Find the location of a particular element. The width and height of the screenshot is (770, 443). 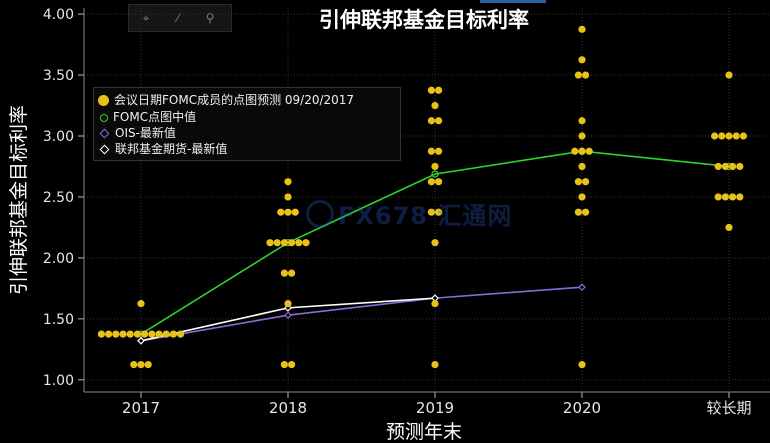

legend-label-futures: 联邦基金期货-最新值 is located at coordinates (171, 149).